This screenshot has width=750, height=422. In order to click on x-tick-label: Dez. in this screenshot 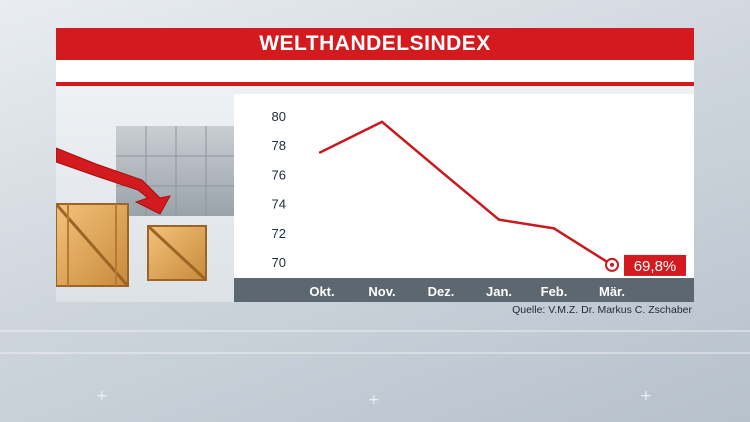, I will do `click(441, 291)`.